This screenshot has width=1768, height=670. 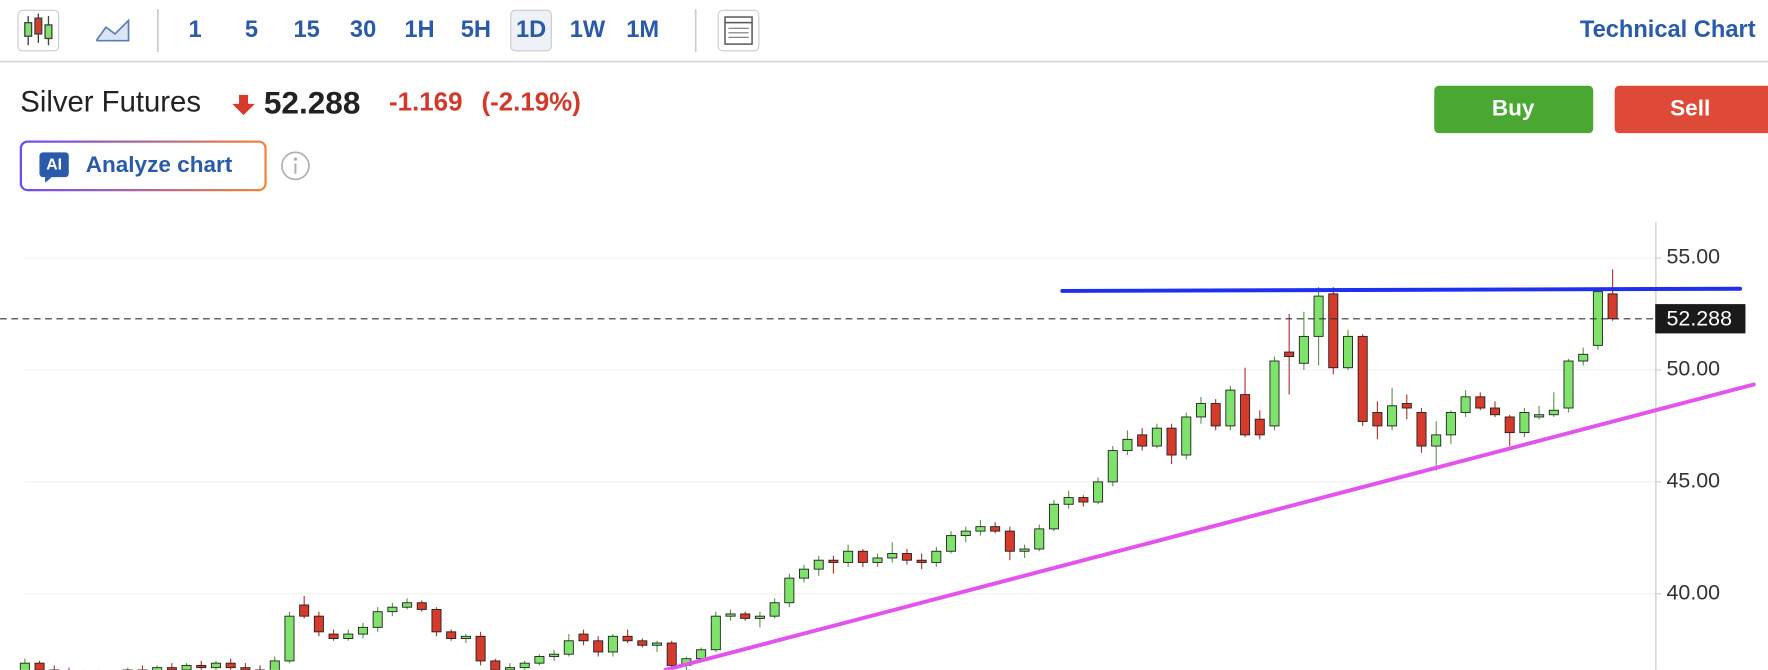 I want to click on active-interval-box, so click(x=531, y=30).